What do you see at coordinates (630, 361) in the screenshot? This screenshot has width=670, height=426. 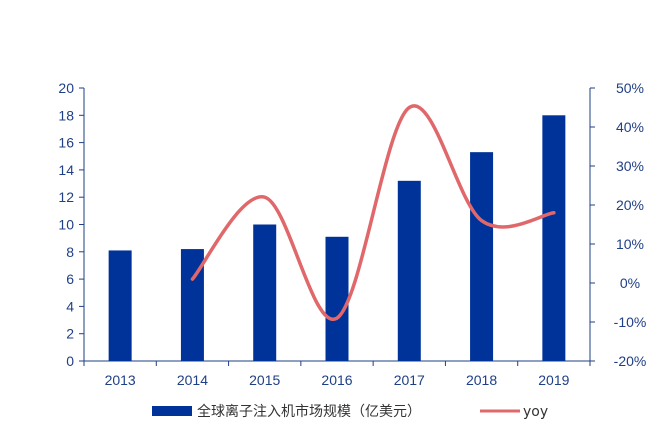 I see `y-right-tick-label: -20%` at bounding box center [630, 361].